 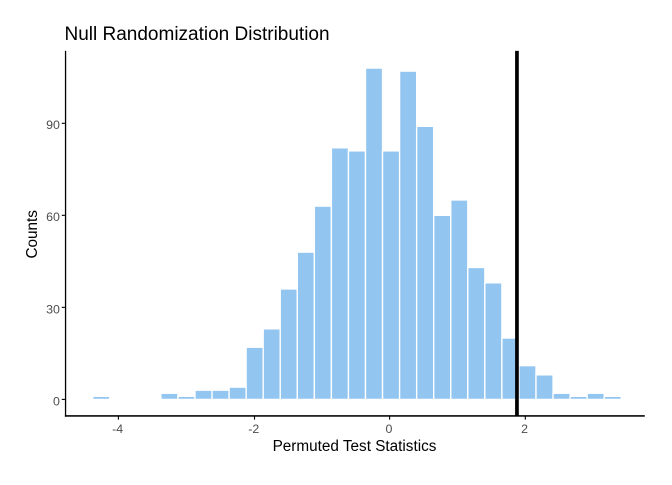 I want to click on svg-text: Counts, so click(x=32, y=234).